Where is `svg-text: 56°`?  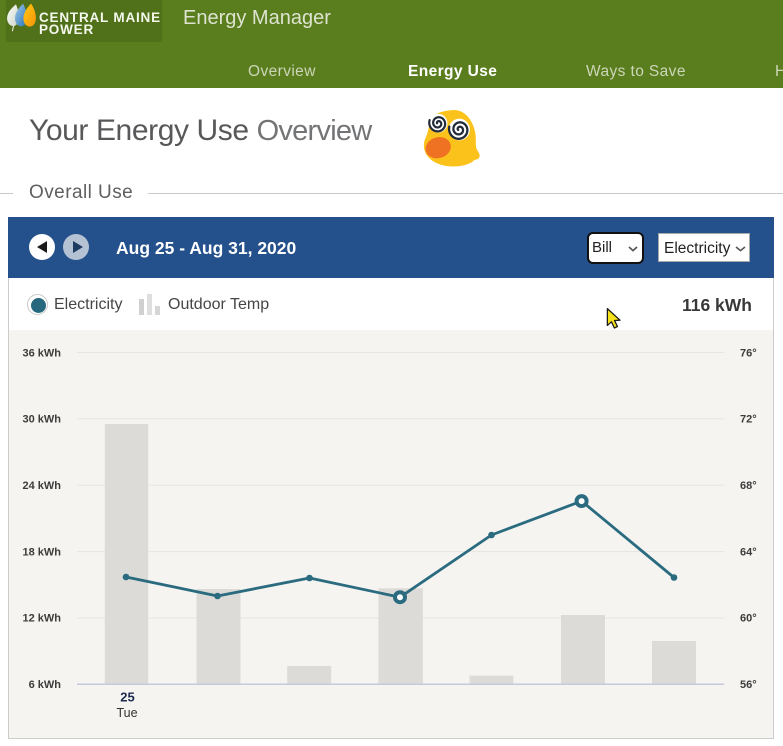 svg-text: 56° is located at coordinates (748, 685).